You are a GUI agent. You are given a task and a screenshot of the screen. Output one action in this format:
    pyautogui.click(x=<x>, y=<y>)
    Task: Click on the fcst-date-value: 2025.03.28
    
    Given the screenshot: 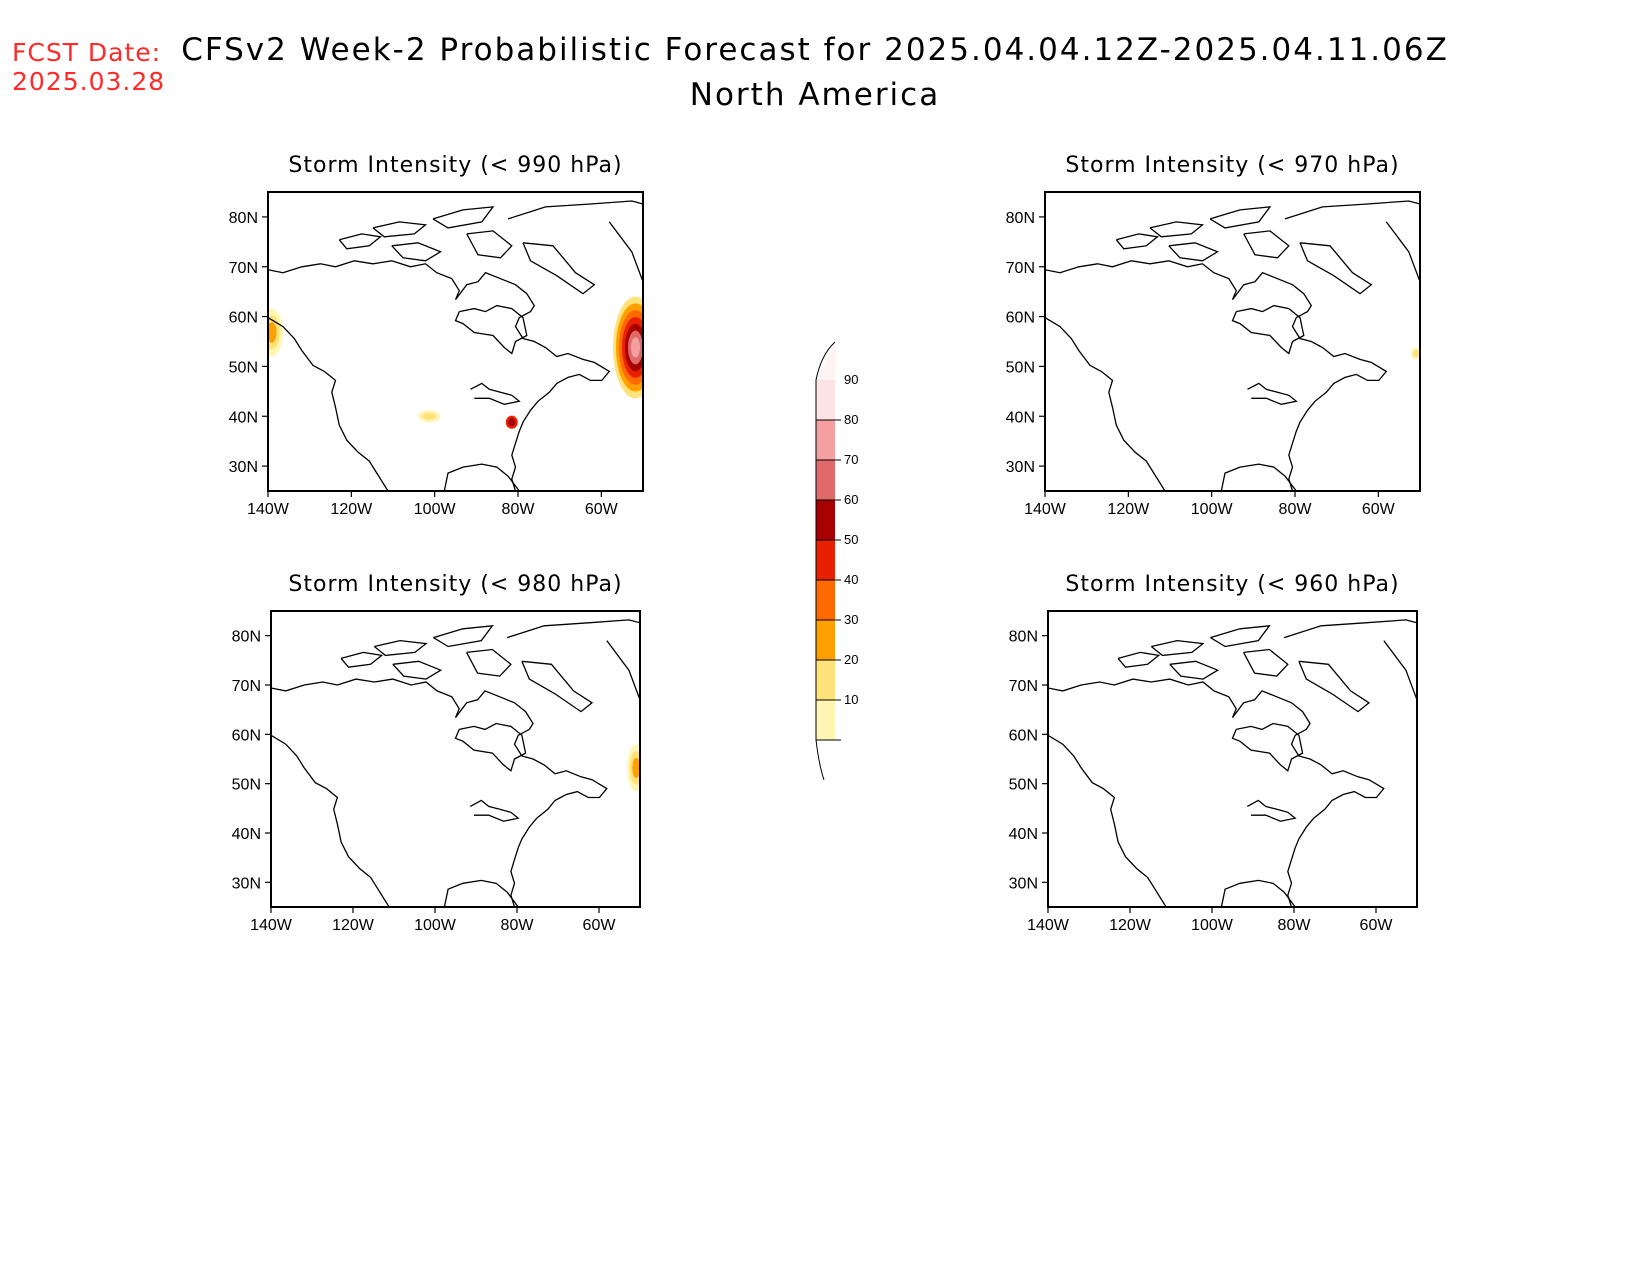 What is the action you would take?
    pyautogui.click(x=89, y=81)
    